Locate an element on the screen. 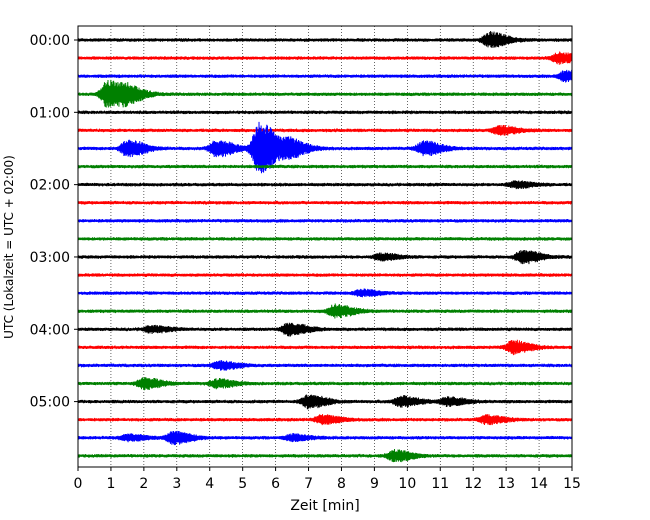 The image size is (650, 520). x-tick-label: 12 is located at coordinates (473, 484).